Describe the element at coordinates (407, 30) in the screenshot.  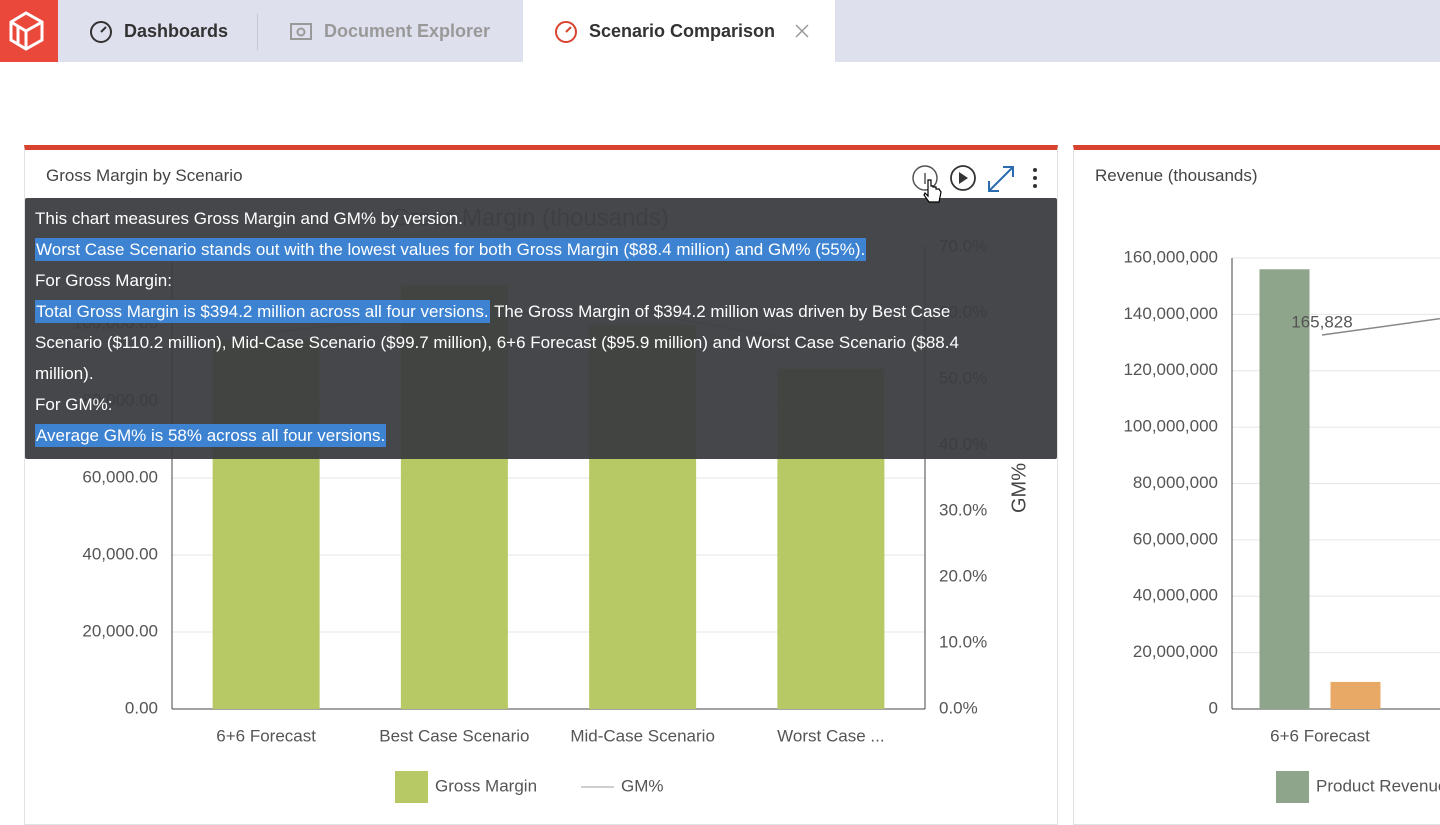
I see `tab-label: Document Explorer` at that location.